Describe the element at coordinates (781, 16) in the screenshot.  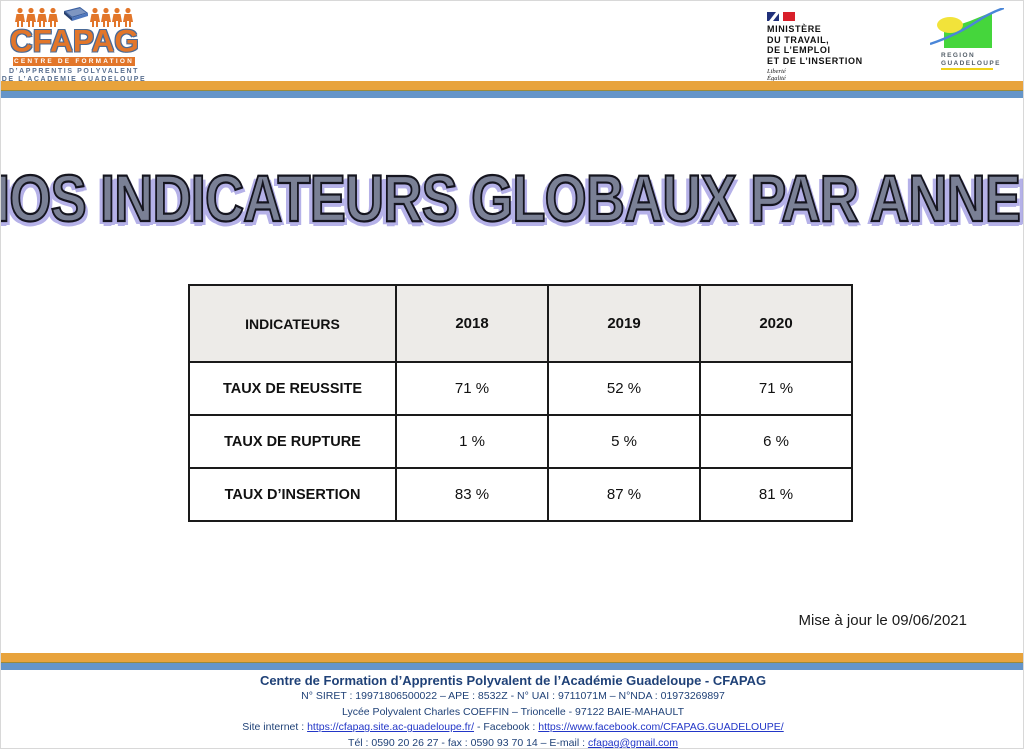
I see `french-flag-icon` at that location.